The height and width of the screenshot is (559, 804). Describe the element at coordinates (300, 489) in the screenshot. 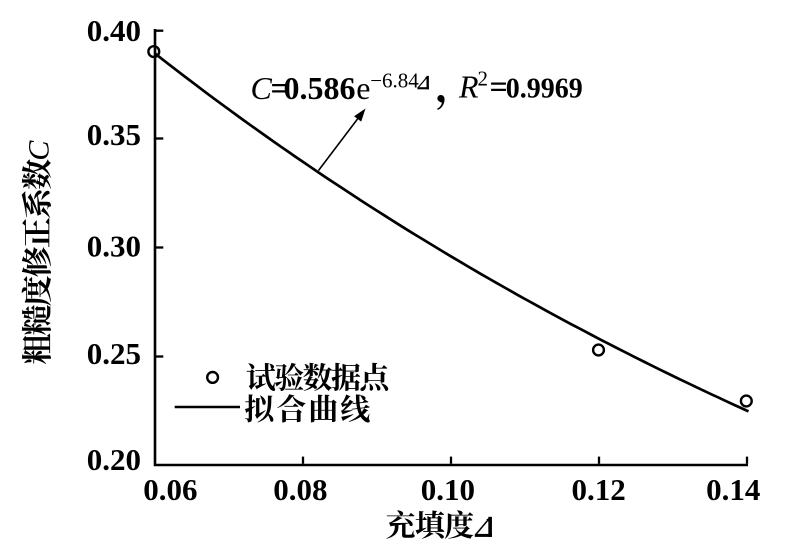

I see `svg-text: 0.08` at that location.